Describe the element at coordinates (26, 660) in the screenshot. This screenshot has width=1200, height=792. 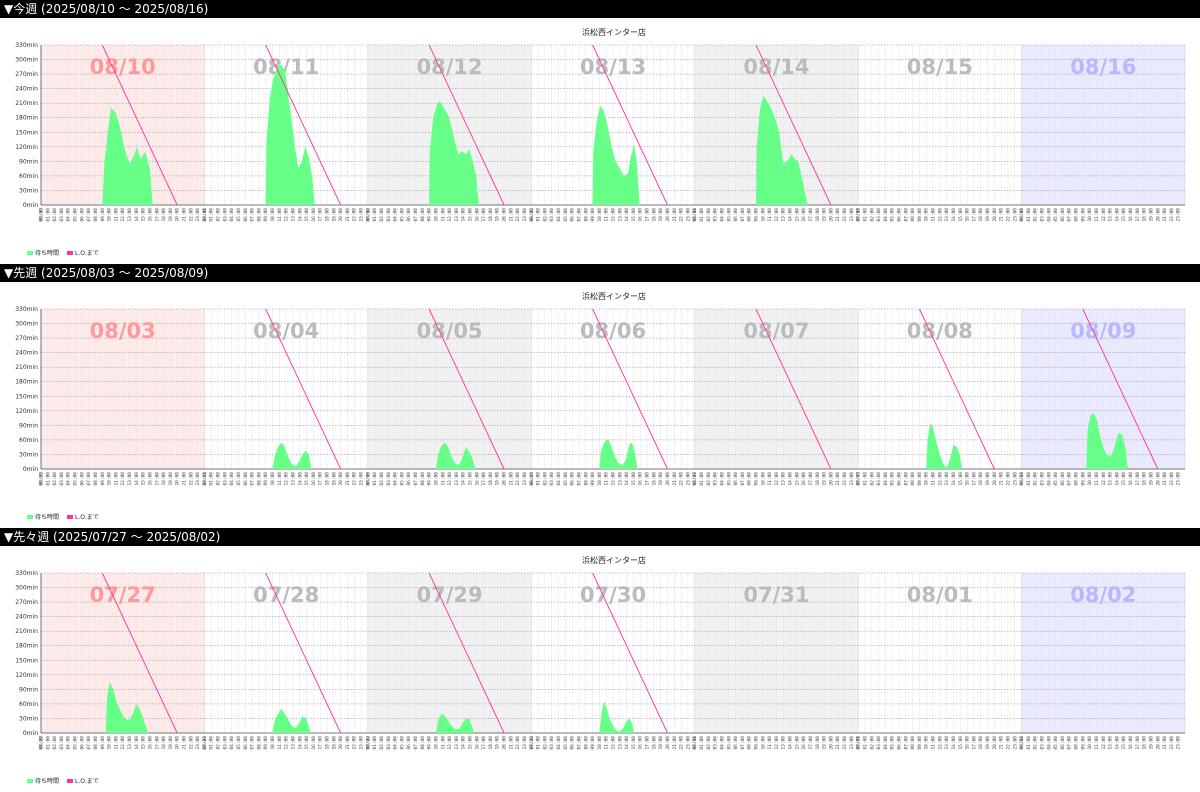
I see `y-tick-label: 150min` at that location.